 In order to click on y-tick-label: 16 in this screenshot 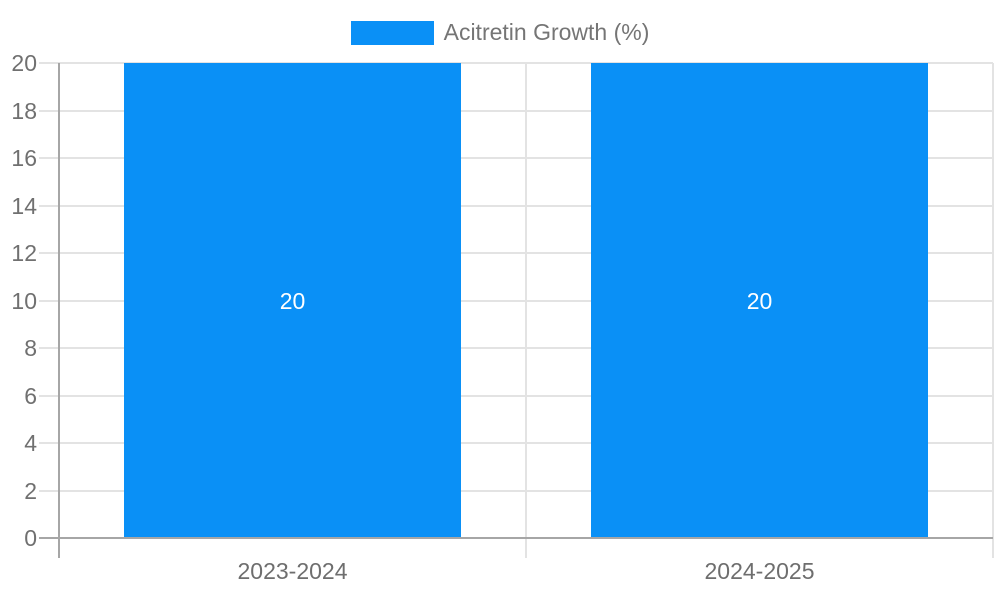, I will do `click(24, 158)`.